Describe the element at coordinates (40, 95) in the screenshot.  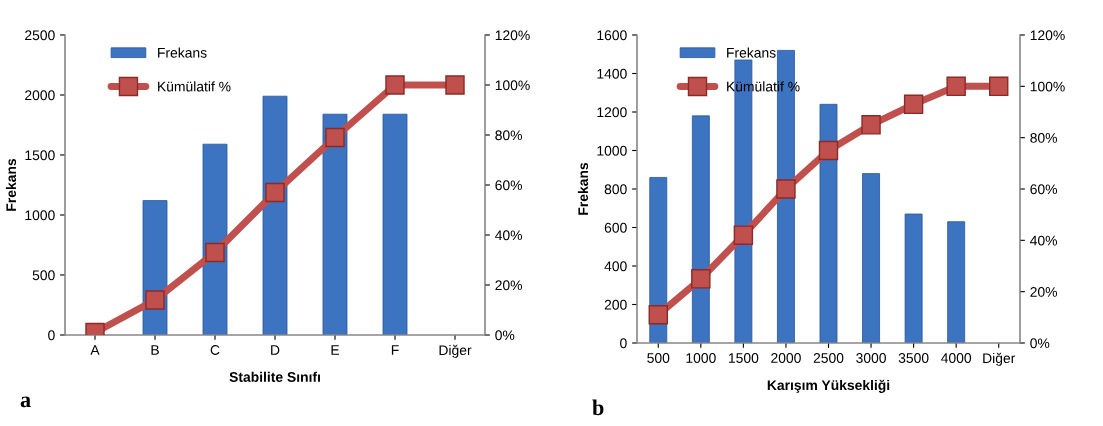
I see `y-tick-label: 2000` at that location.